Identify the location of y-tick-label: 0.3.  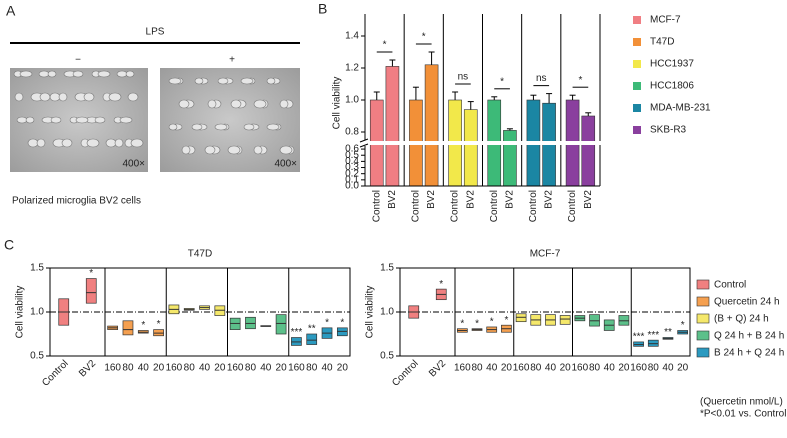
(352, 167).